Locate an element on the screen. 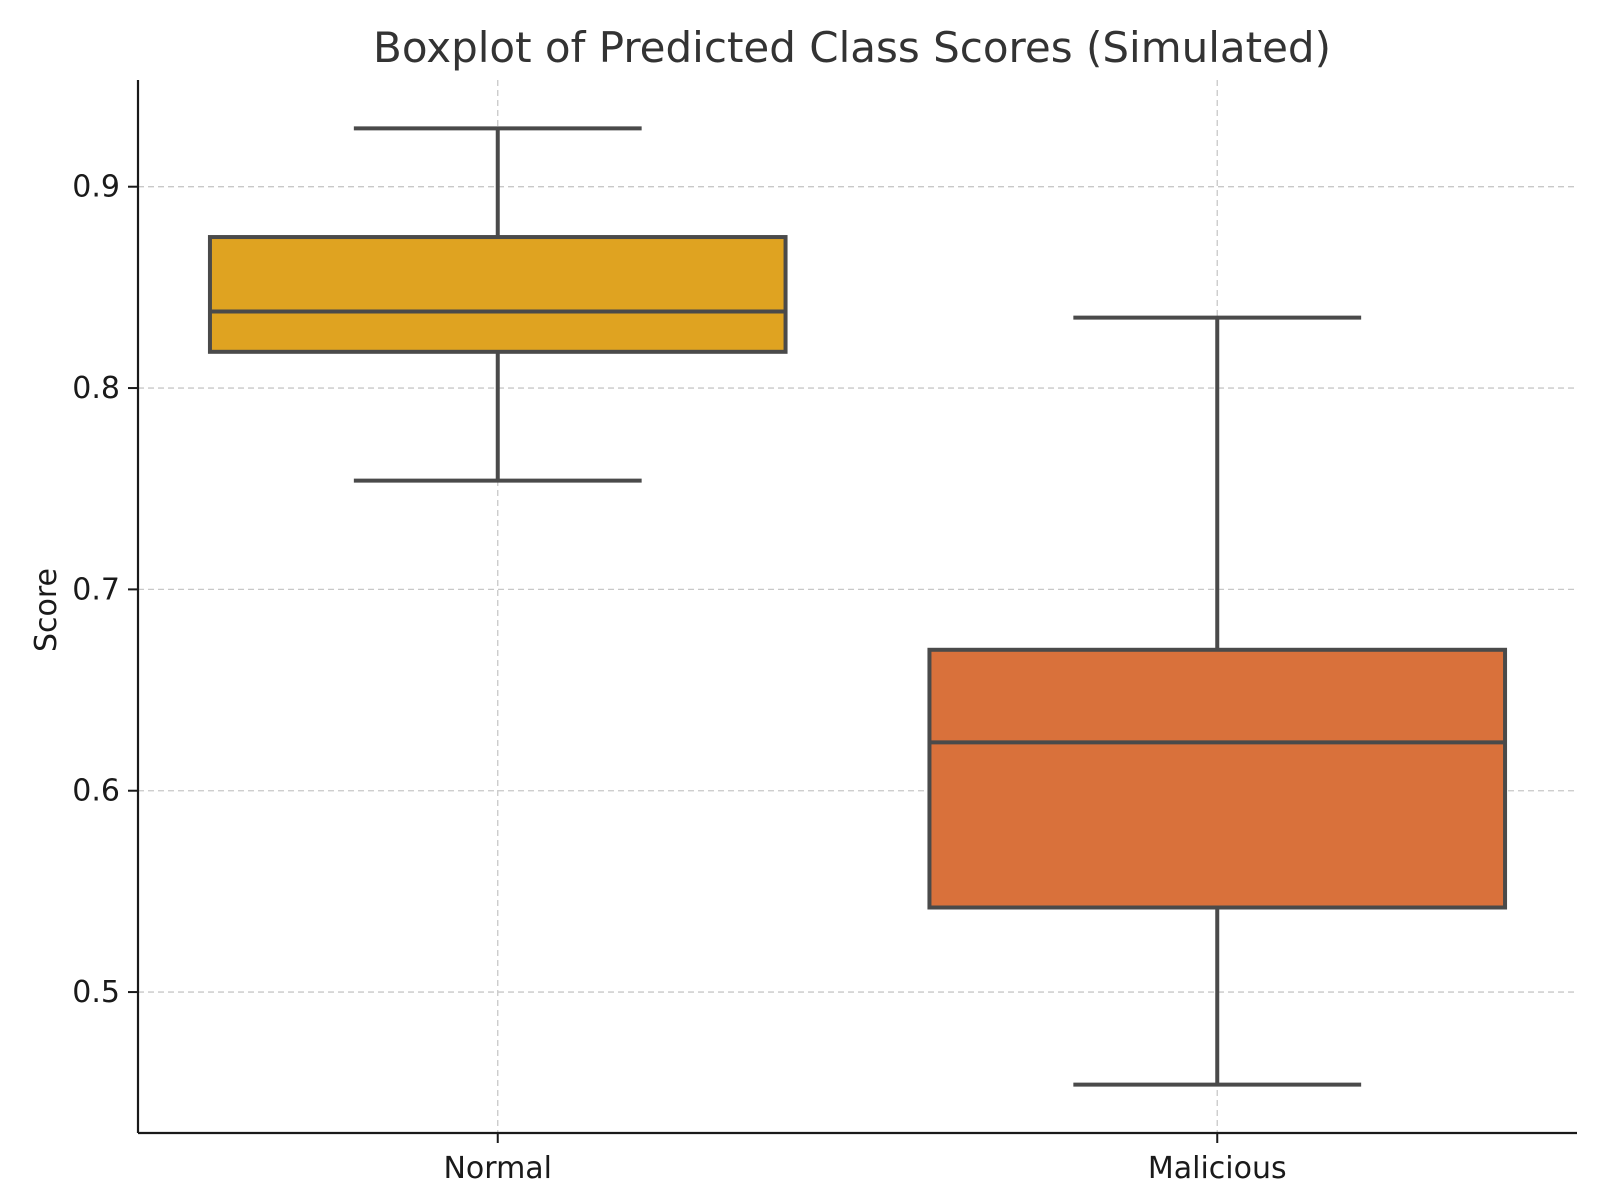 This screenshot has width=1600, height=1200. x-tick-label: Normal is located at coordinates (497, 1168).